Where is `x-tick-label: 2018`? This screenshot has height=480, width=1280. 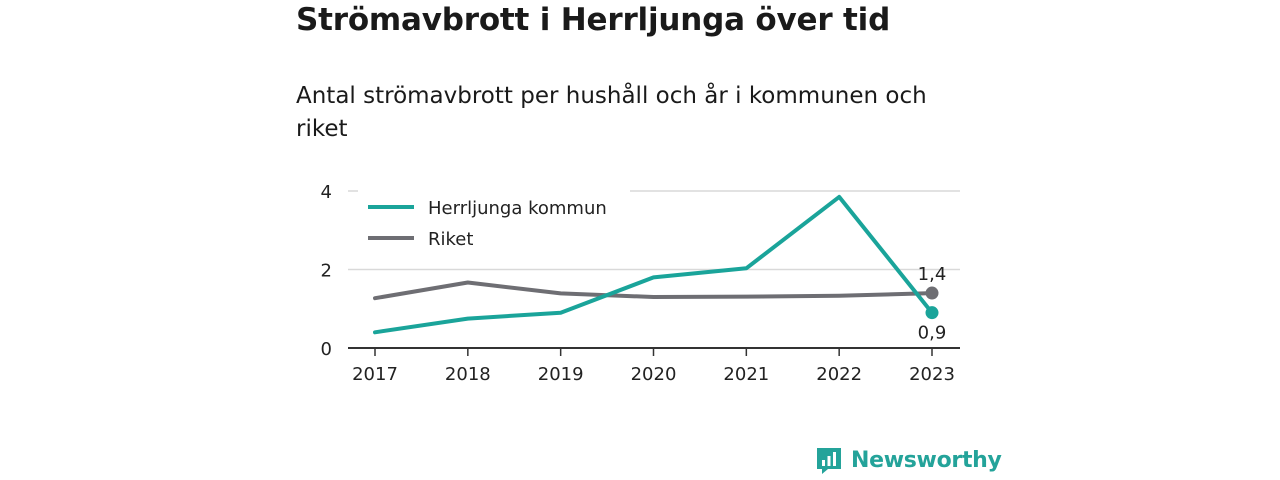 x-tick-label: 2018 is located at coordinates (468, 374).